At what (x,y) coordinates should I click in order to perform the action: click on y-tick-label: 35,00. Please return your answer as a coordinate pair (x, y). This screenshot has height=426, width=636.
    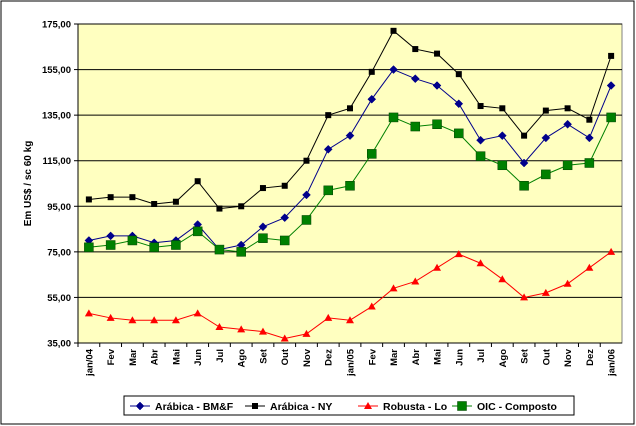
    Looking at the image, I should click on (59, 344).